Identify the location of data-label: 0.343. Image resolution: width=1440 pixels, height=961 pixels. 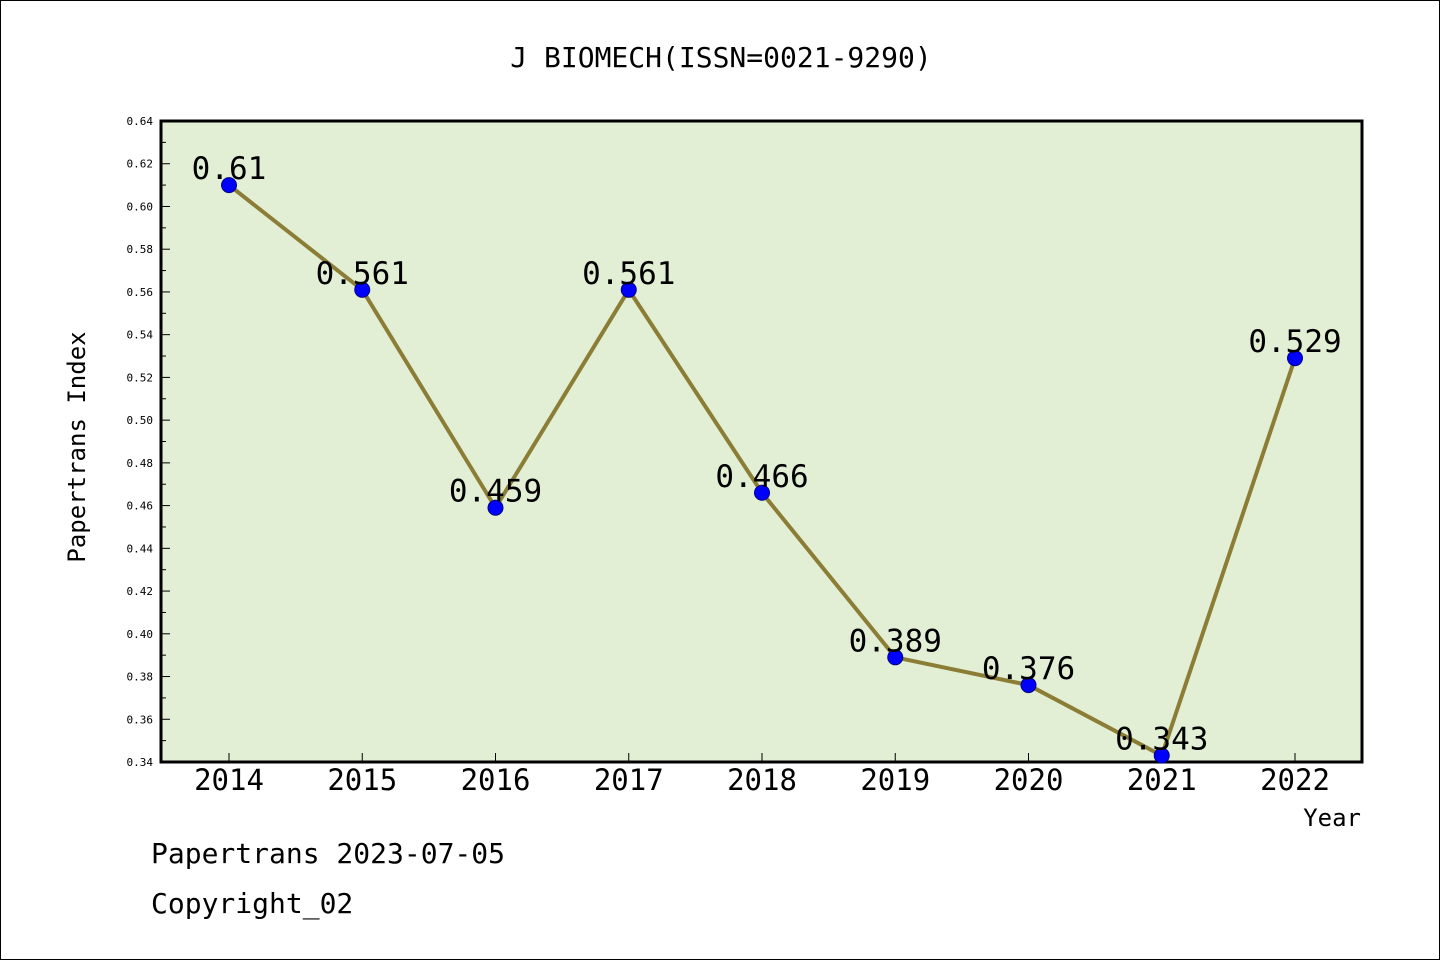
(1161, 740).